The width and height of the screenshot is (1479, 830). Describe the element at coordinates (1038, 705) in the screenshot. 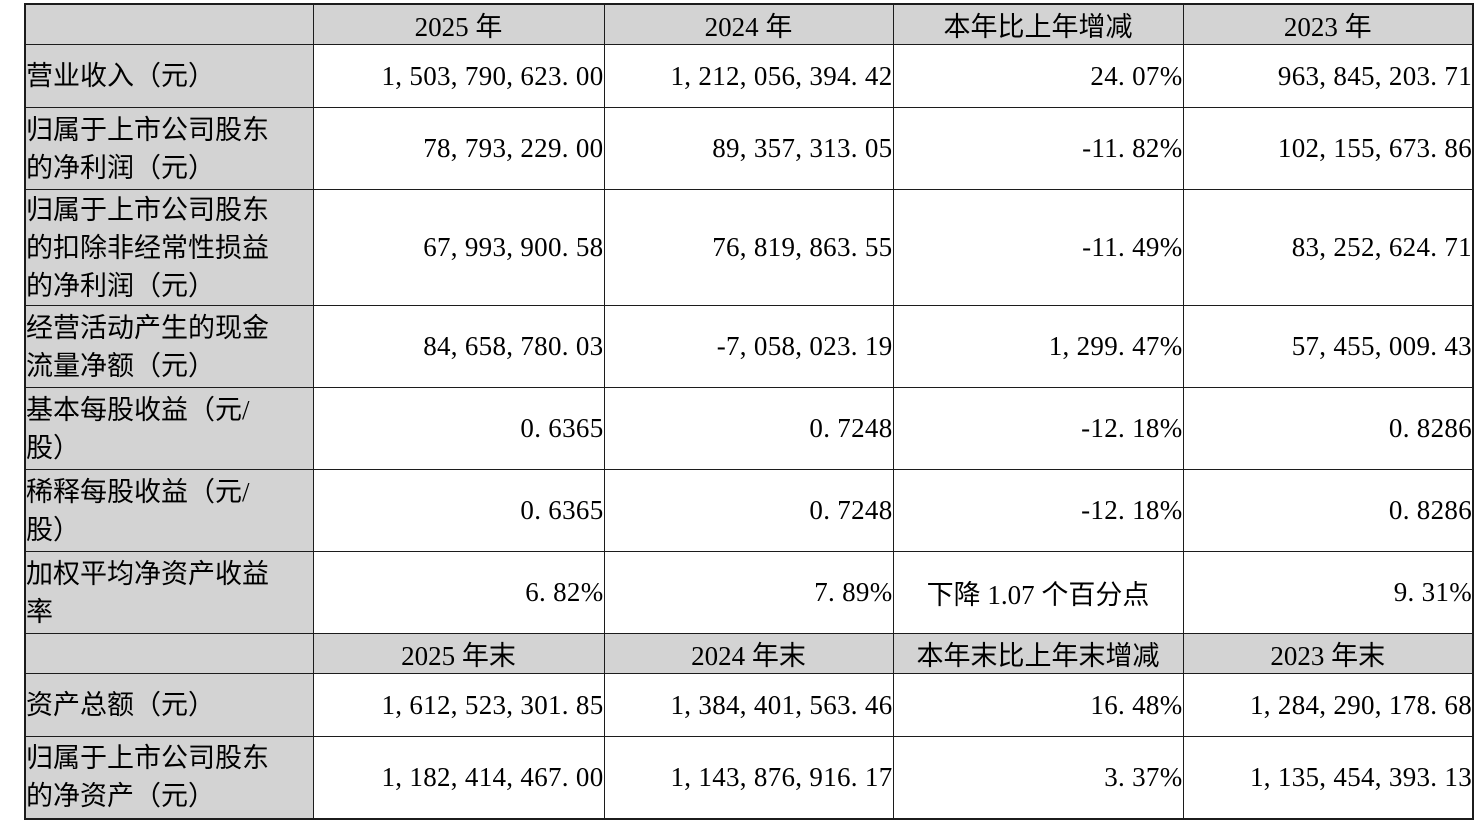

I see `cell-total-assets-change: 16. 48%` at that location.